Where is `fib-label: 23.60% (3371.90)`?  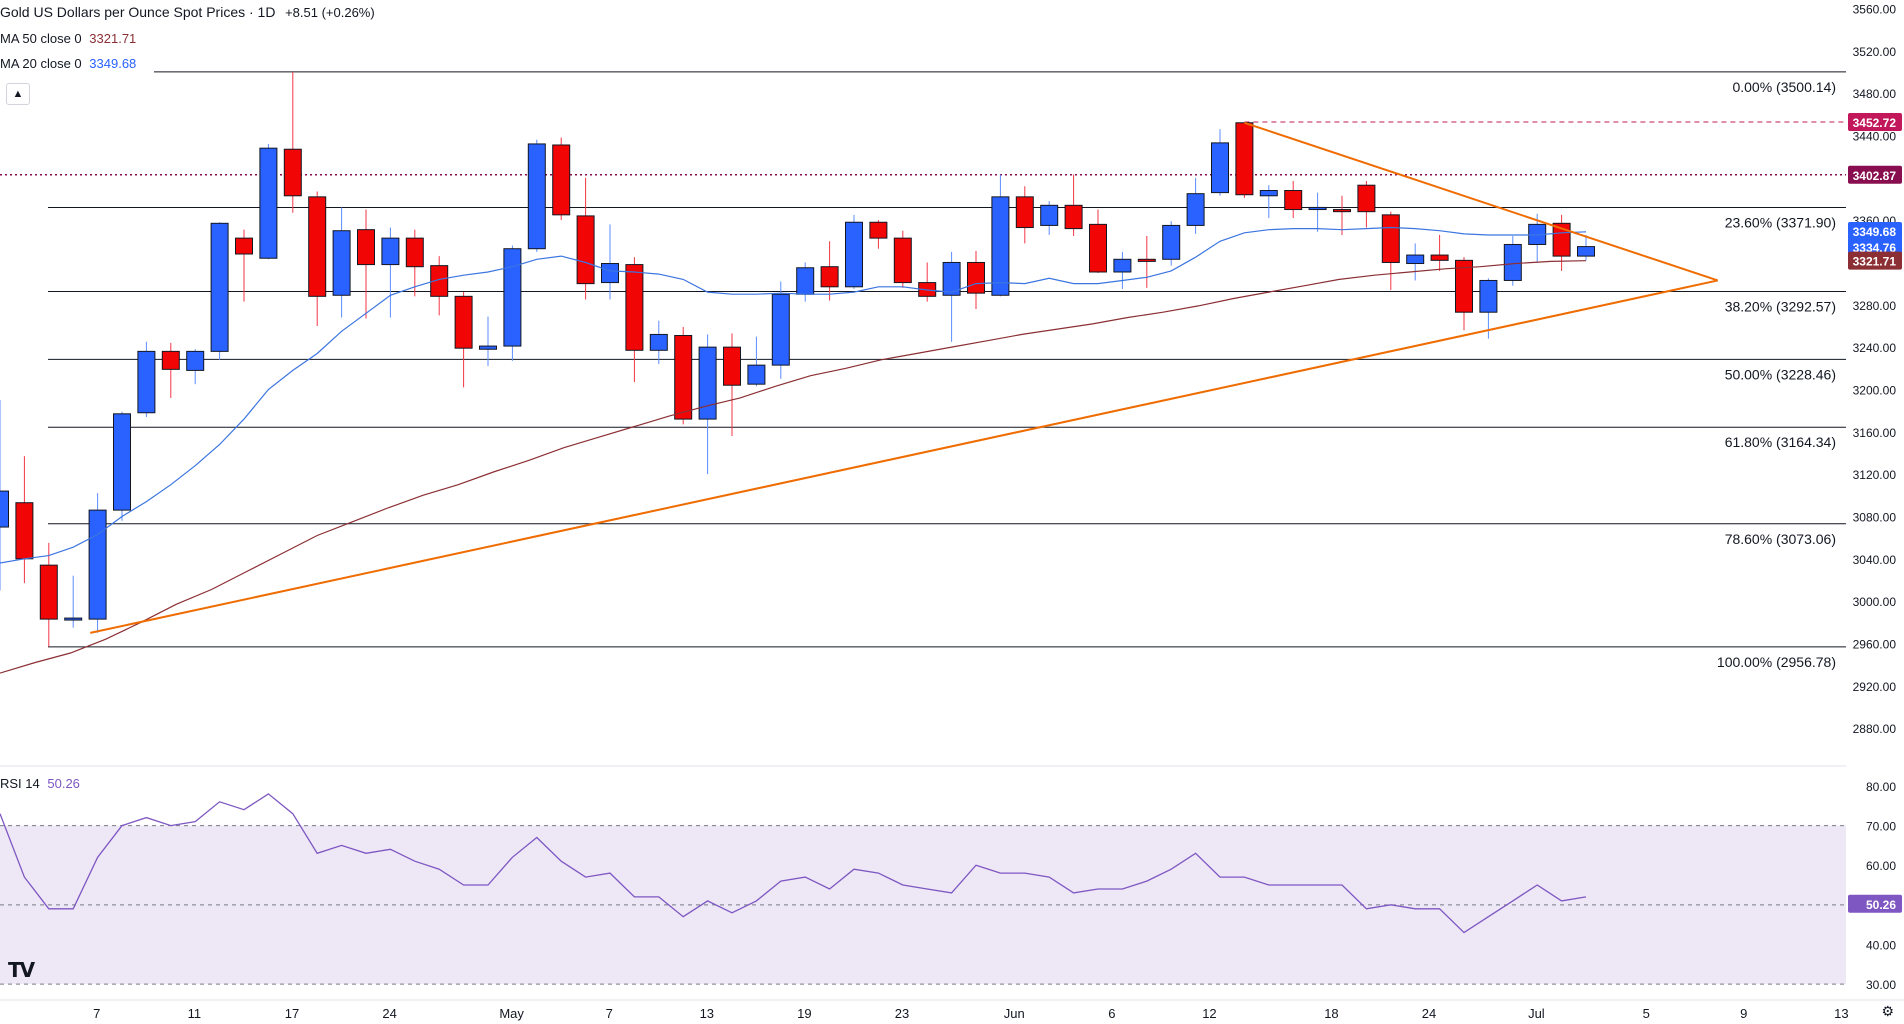 fib-label: 23.60% (3371.90) is located at coordinates (1780, 223).